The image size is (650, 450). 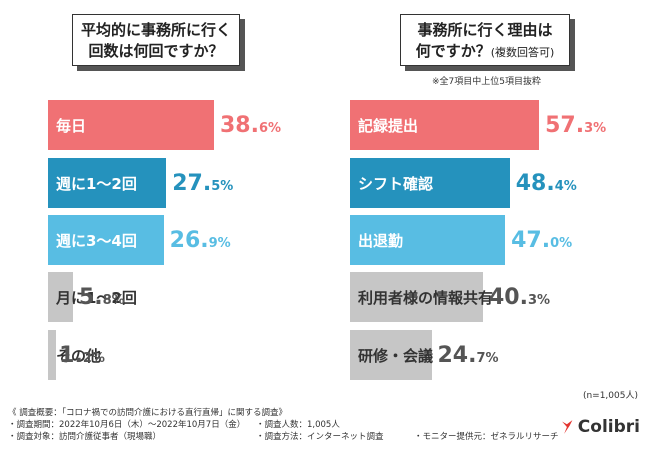 I want to click on right-question-line2: 何ですか？, so click(x=453, y=51).